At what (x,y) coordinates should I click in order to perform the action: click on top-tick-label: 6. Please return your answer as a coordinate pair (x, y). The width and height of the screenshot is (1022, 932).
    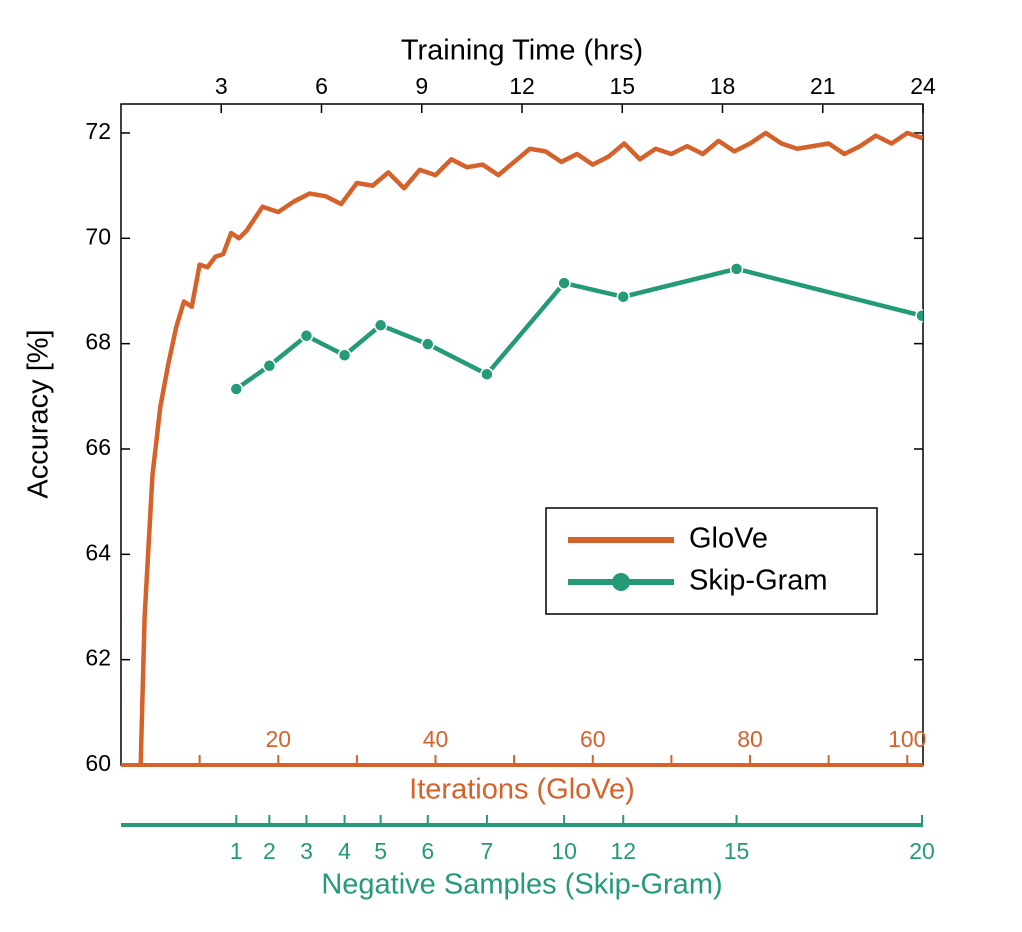
    Looking at the image, I should click on (321, 86).